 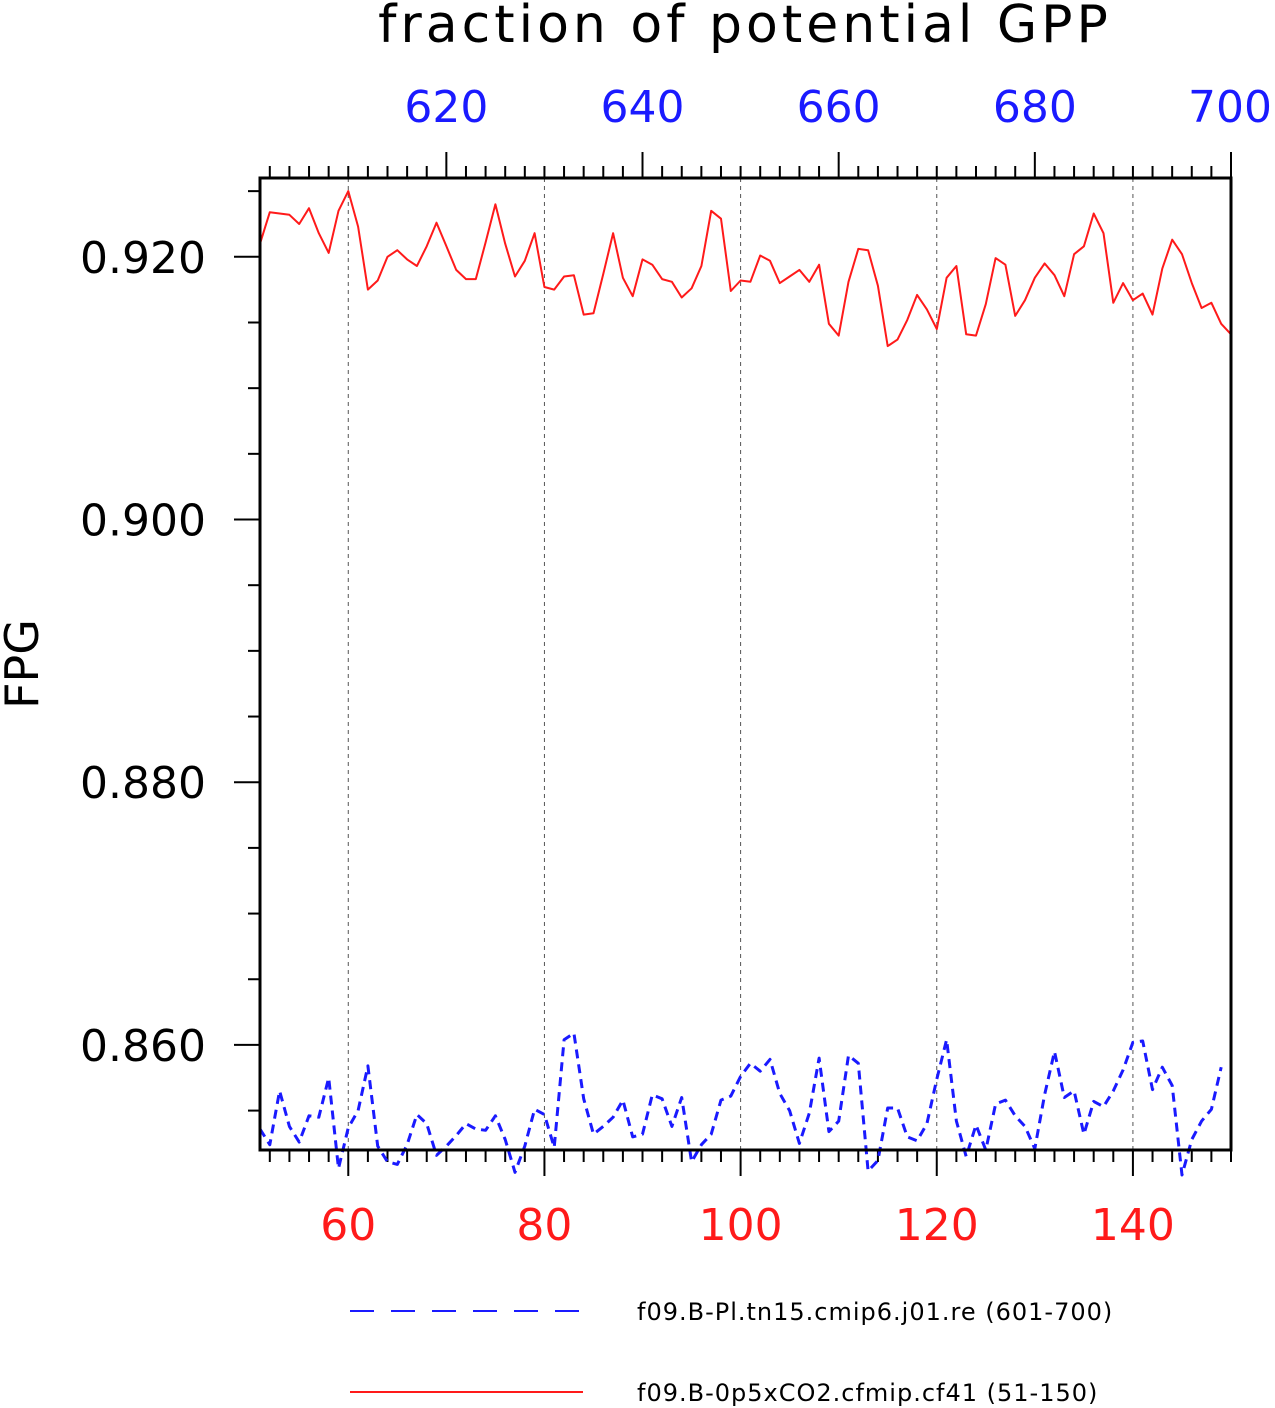 What do you see at coordinates (143, 258) in the screenshot?
I see `y-tick-label: 0.920` at bounding box center [143, 258].